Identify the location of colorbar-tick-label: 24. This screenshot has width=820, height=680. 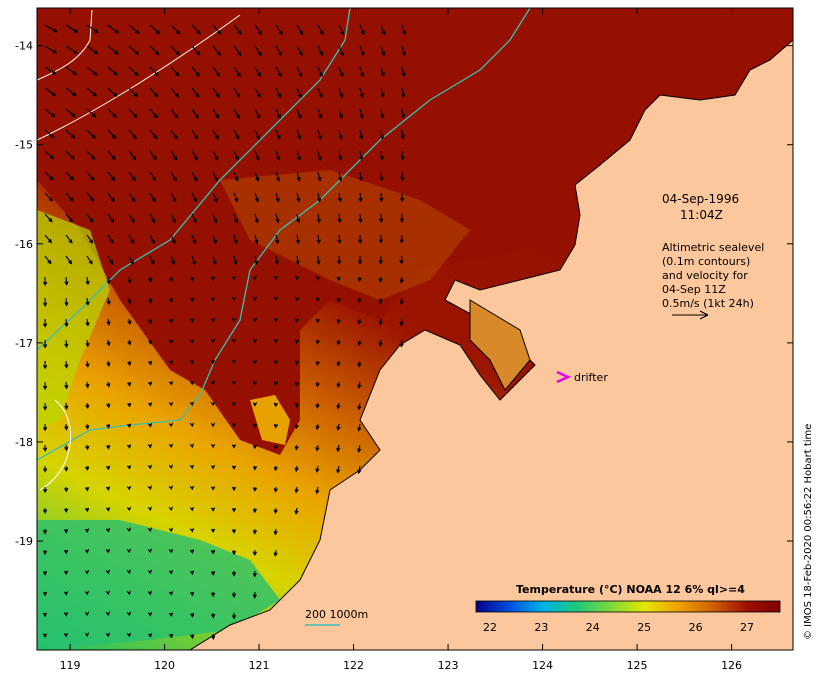
(593, 627).